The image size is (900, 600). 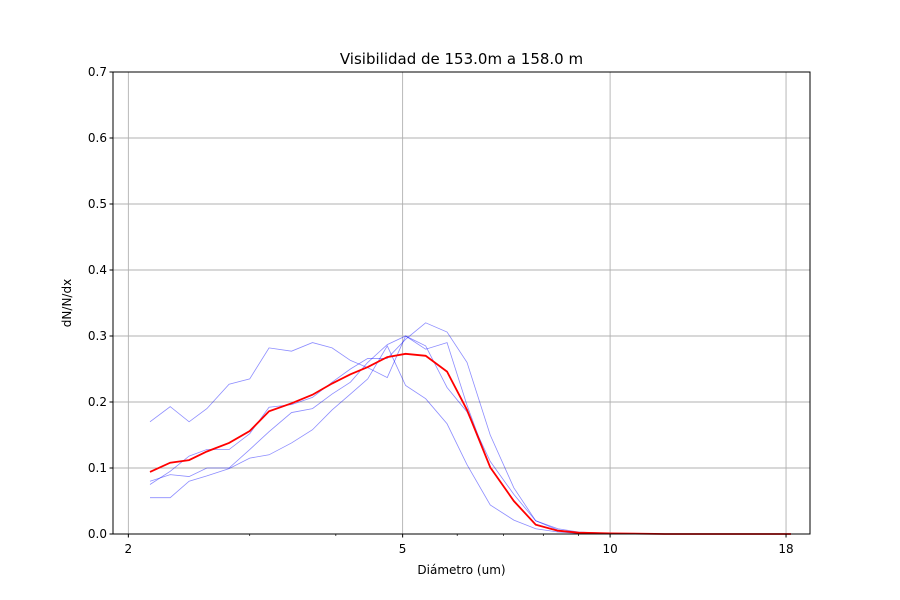 I want to click on y-tick-label: 0.6, so click(x=97, y=138).